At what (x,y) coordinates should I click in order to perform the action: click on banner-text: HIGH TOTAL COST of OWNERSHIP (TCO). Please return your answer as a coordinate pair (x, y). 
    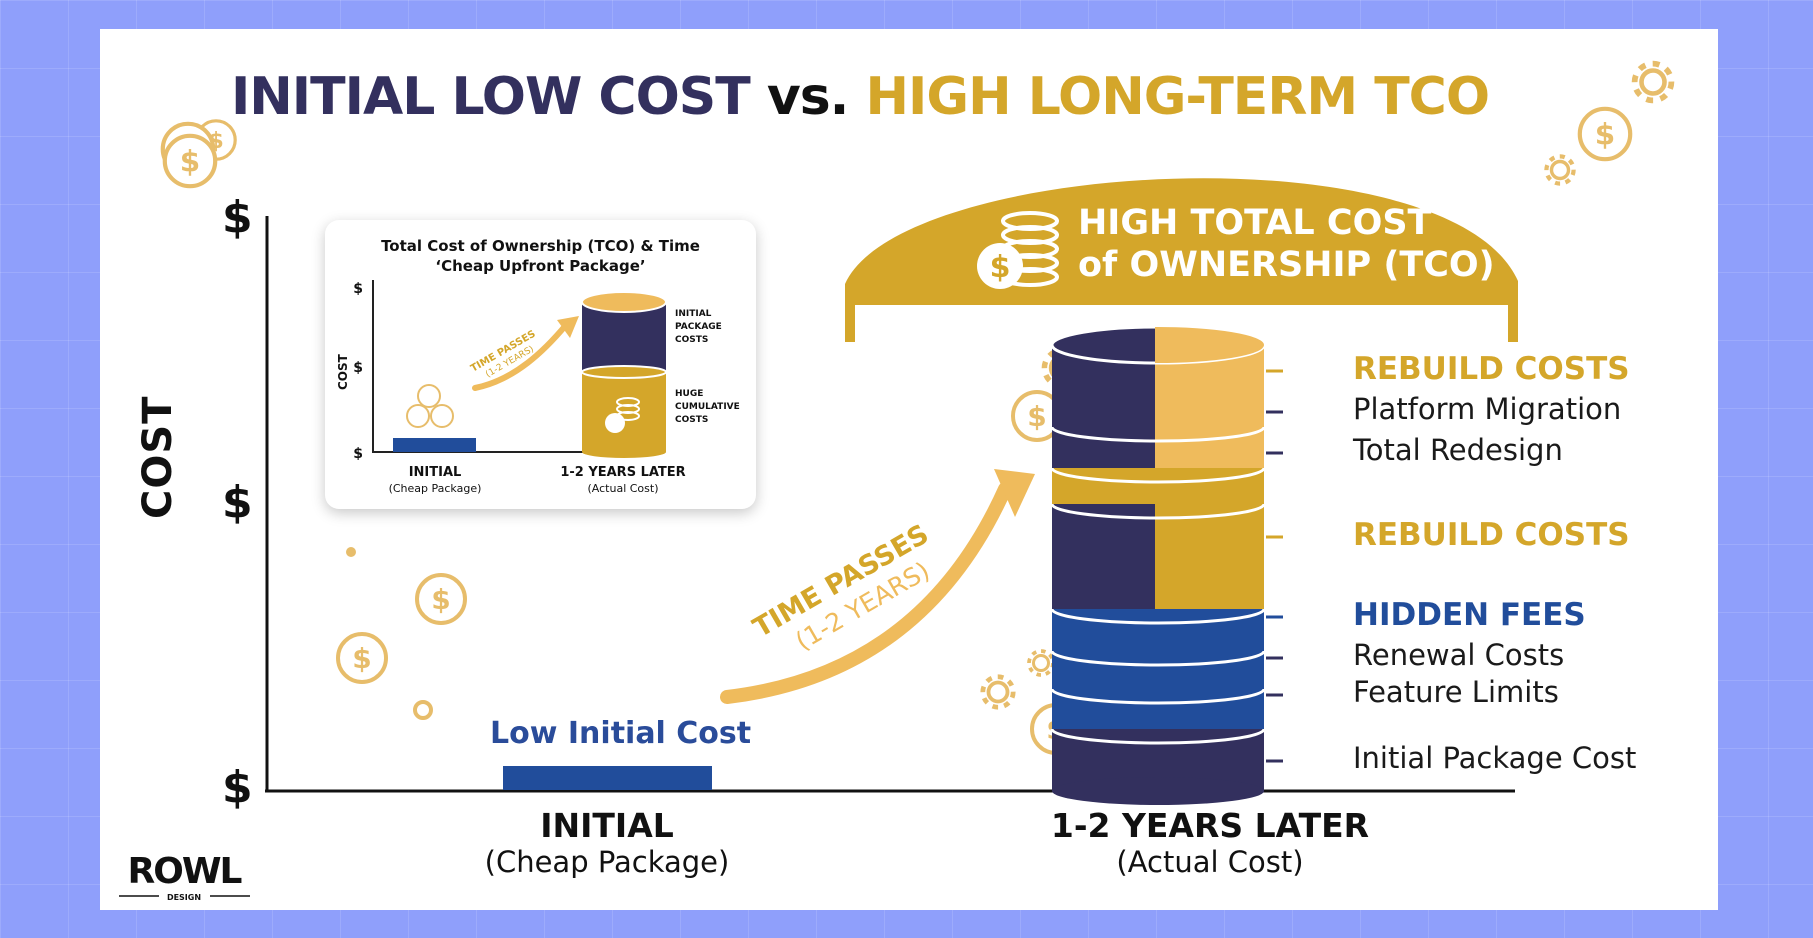
    Looking at the image, I should click on (1286, 244).